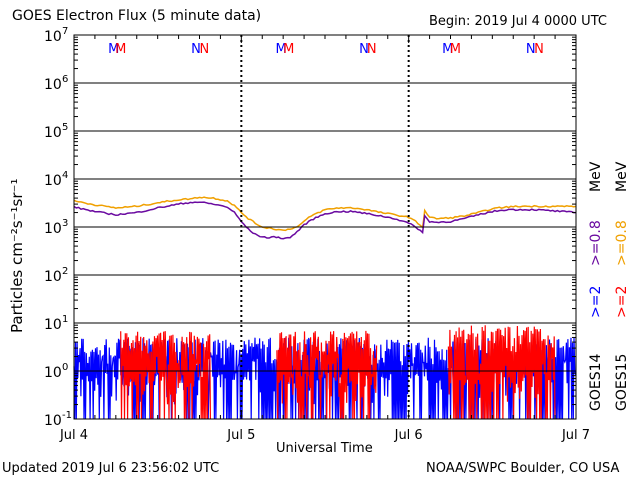 The width and height of the screenshot is (640, 480). What do you see at coordinates (73, 435) in the screenshot?
I see `x-tick-label: Jul 4` at bounding box center [73, 435].